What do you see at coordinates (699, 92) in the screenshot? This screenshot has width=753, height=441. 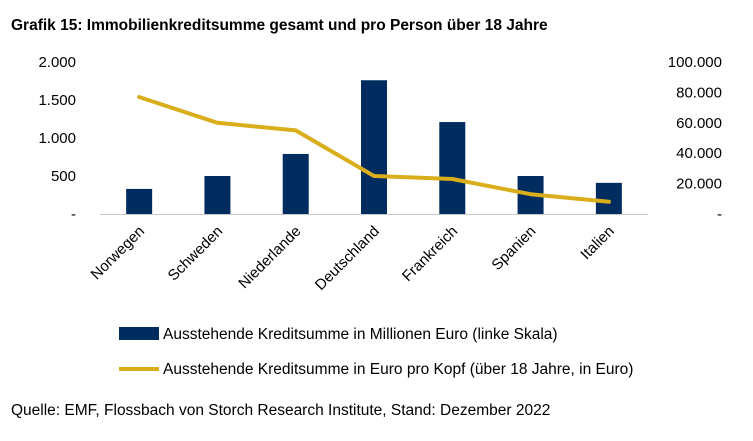 I see `right-tick-label: 80.000` at bounding box center [699, 92].